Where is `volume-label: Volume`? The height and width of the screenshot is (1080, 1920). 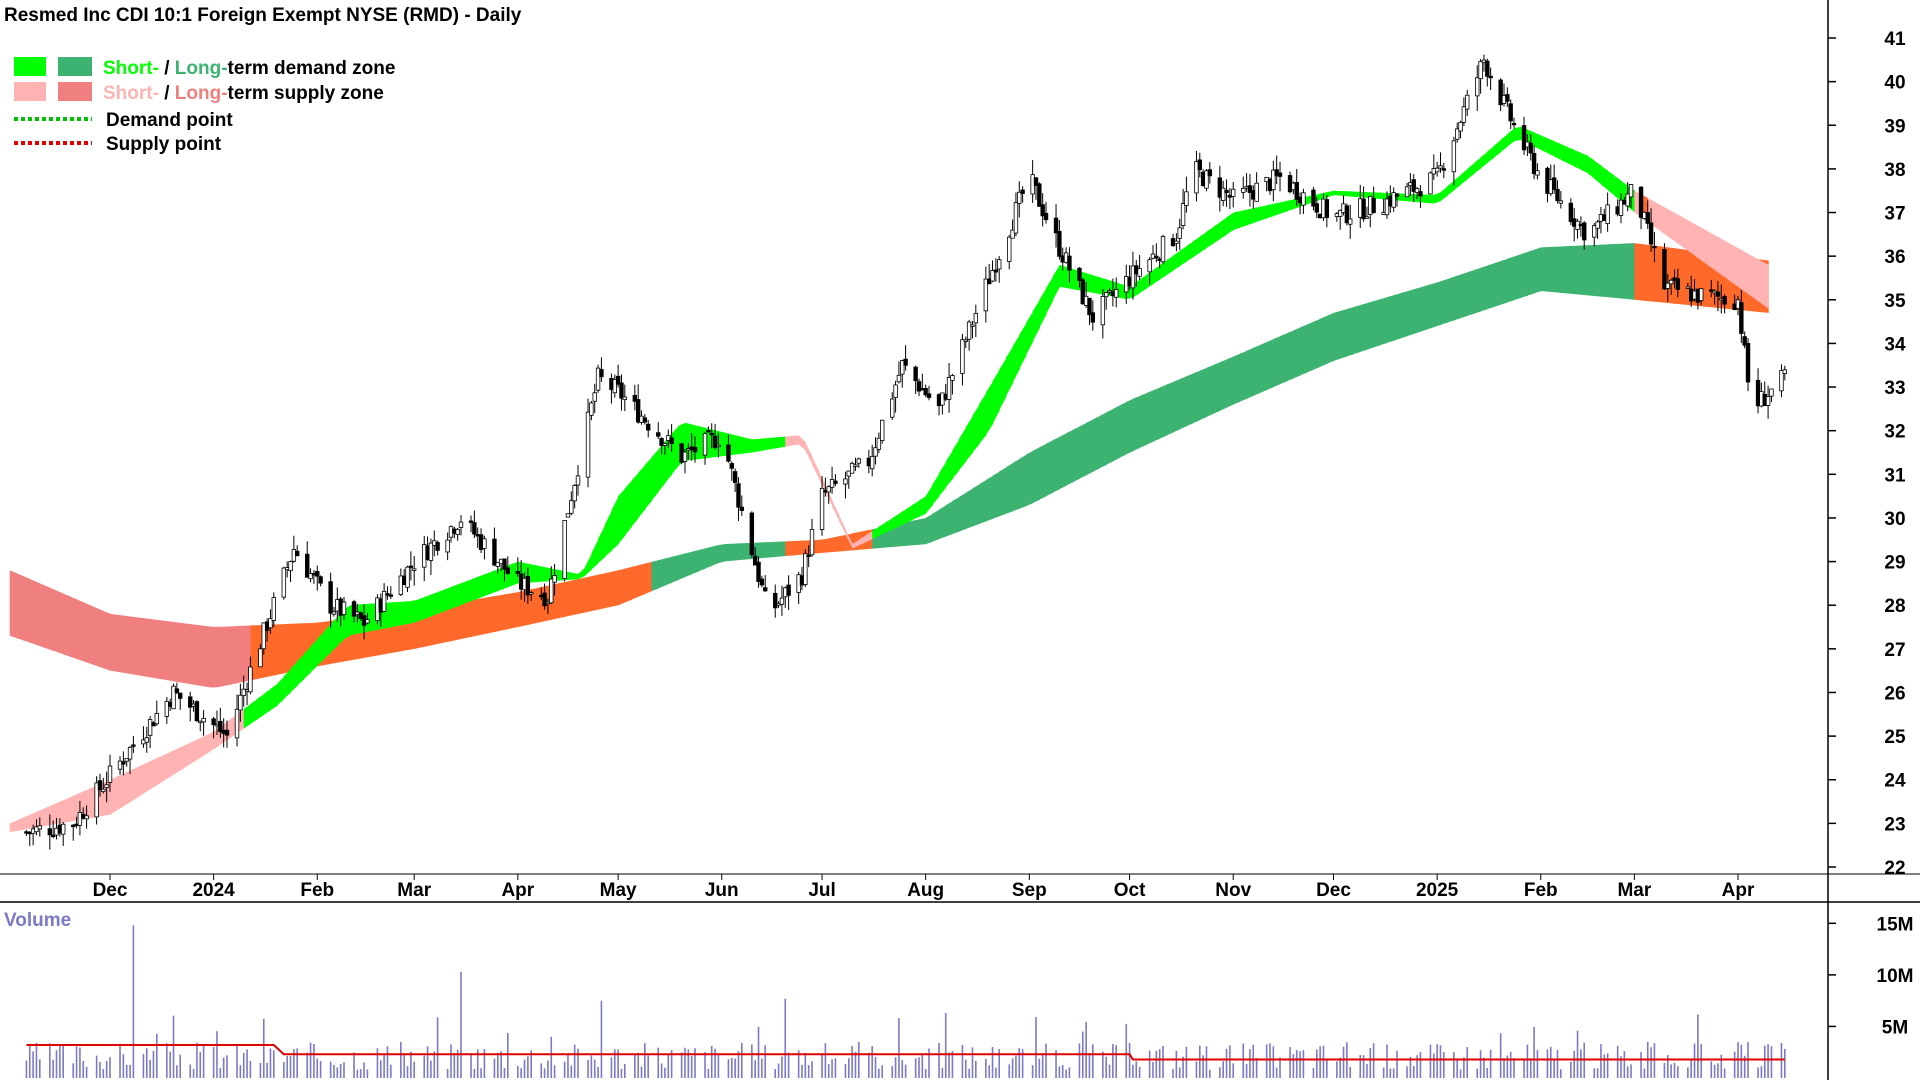 volume-label: Volume is located at coordinates (37, 920).